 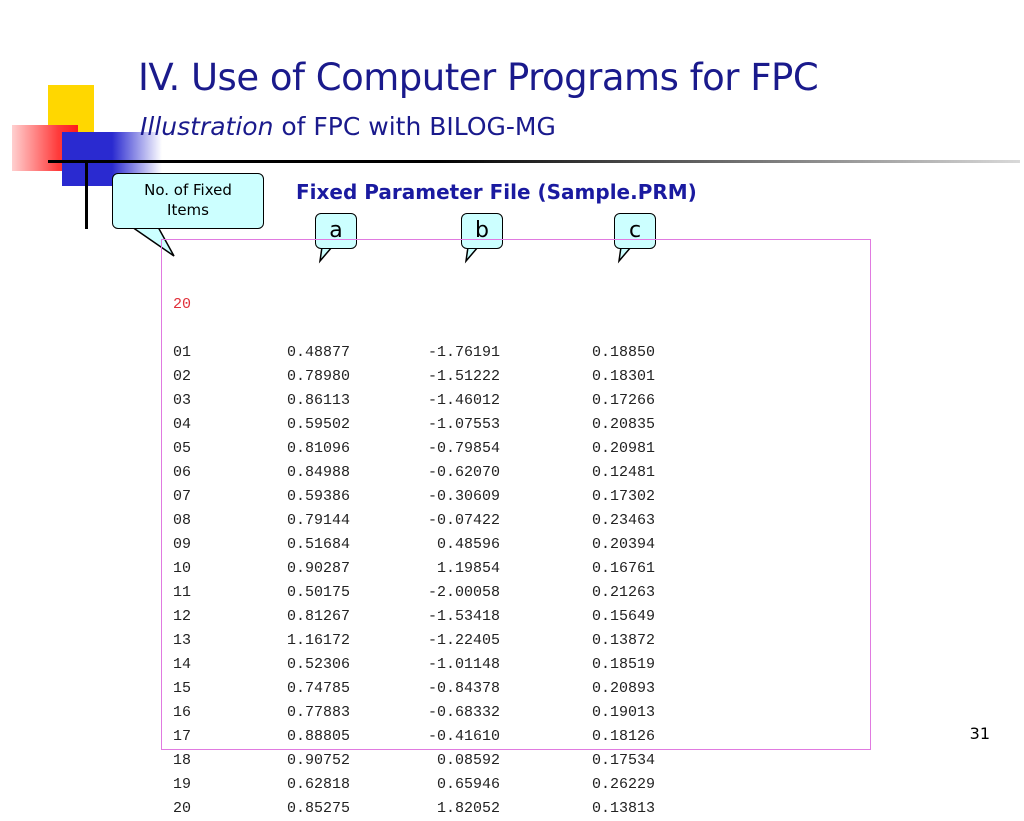 I want to click on item-id: 02, so click(x=182, y=376).